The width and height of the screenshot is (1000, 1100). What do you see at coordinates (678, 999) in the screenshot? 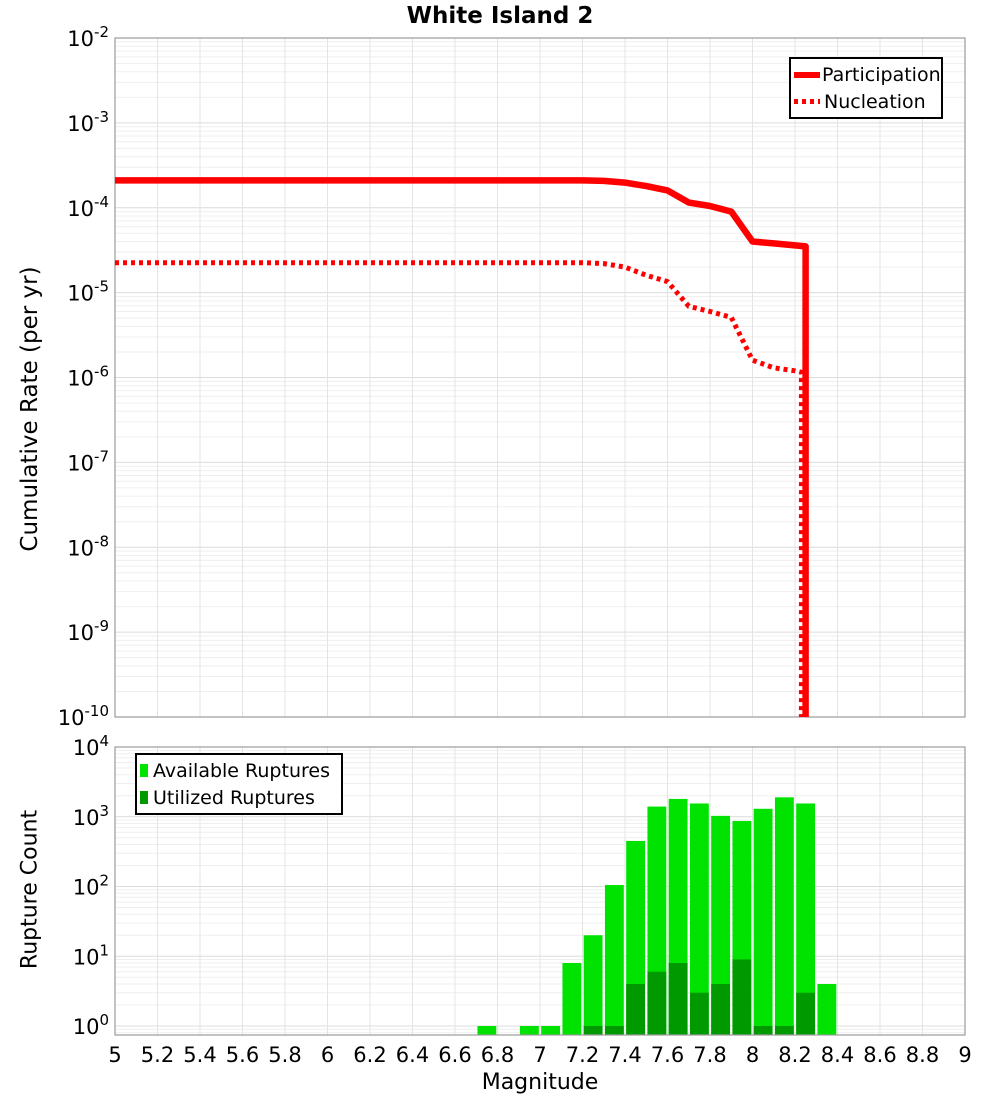
I see `bar-utilized-7.6` at bounding box center [678, 999].